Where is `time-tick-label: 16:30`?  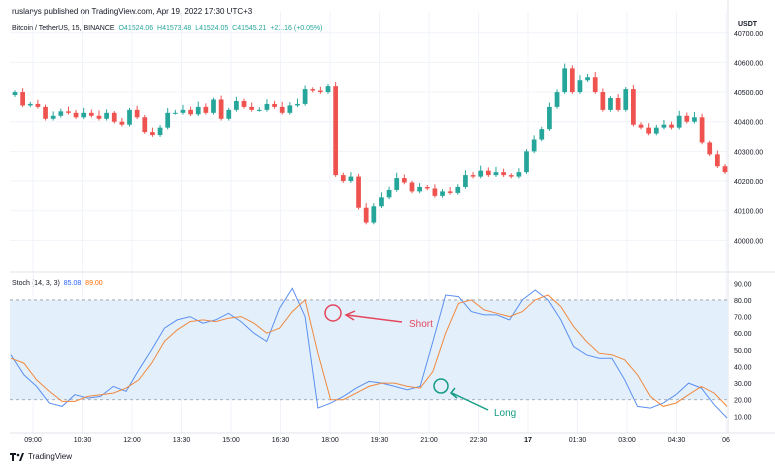
time-tick-label: 16:30 is located at coordinates (281, 440).